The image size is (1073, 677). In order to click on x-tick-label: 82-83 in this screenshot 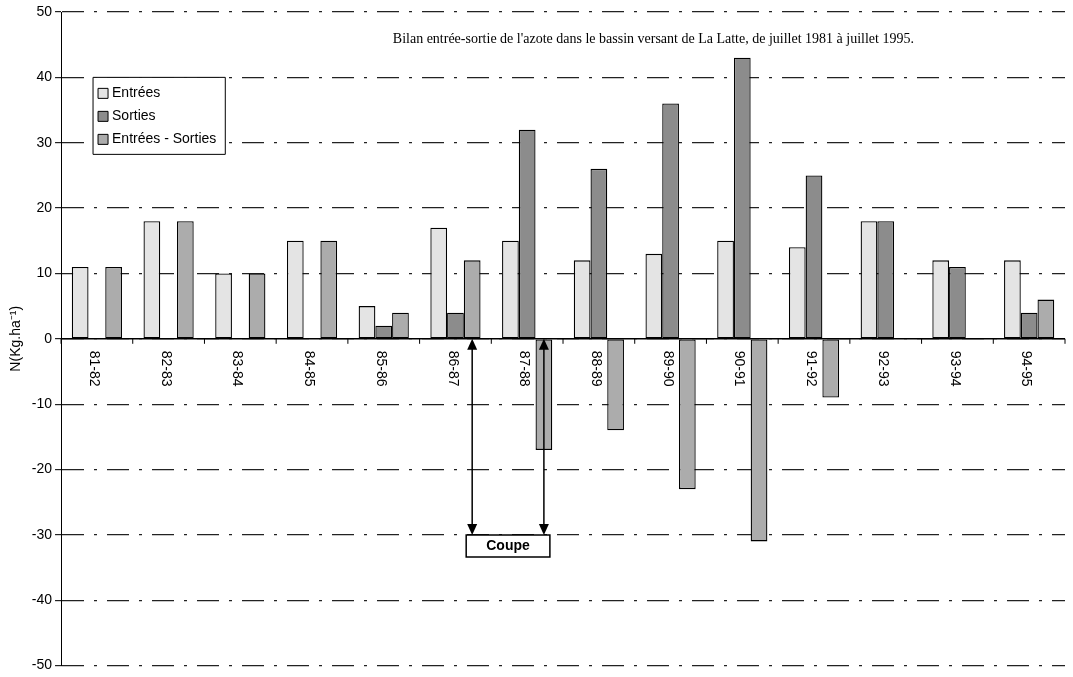, I will do `click(166, 368)`.